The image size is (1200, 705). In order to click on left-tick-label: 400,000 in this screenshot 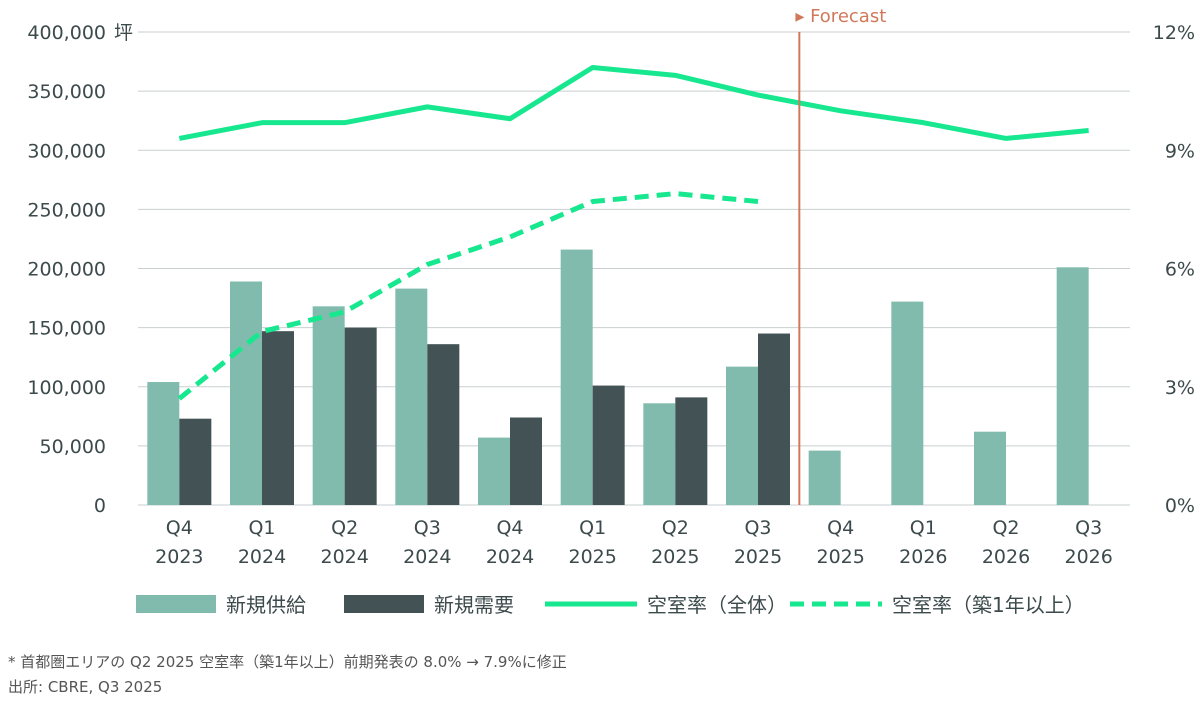, I will do `click(66, 33)`.